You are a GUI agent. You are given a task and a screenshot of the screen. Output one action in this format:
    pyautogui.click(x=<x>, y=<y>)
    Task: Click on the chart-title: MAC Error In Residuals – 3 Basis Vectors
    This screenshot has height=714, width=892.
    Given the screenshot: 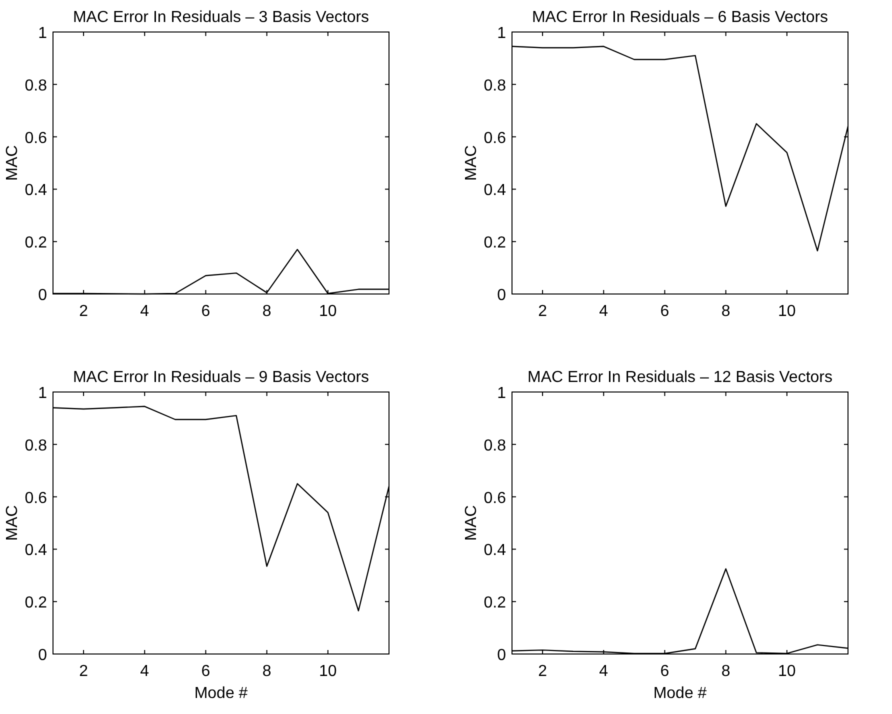 What is the action you would take?
    pyautogui.click(x=221, y=17)
    